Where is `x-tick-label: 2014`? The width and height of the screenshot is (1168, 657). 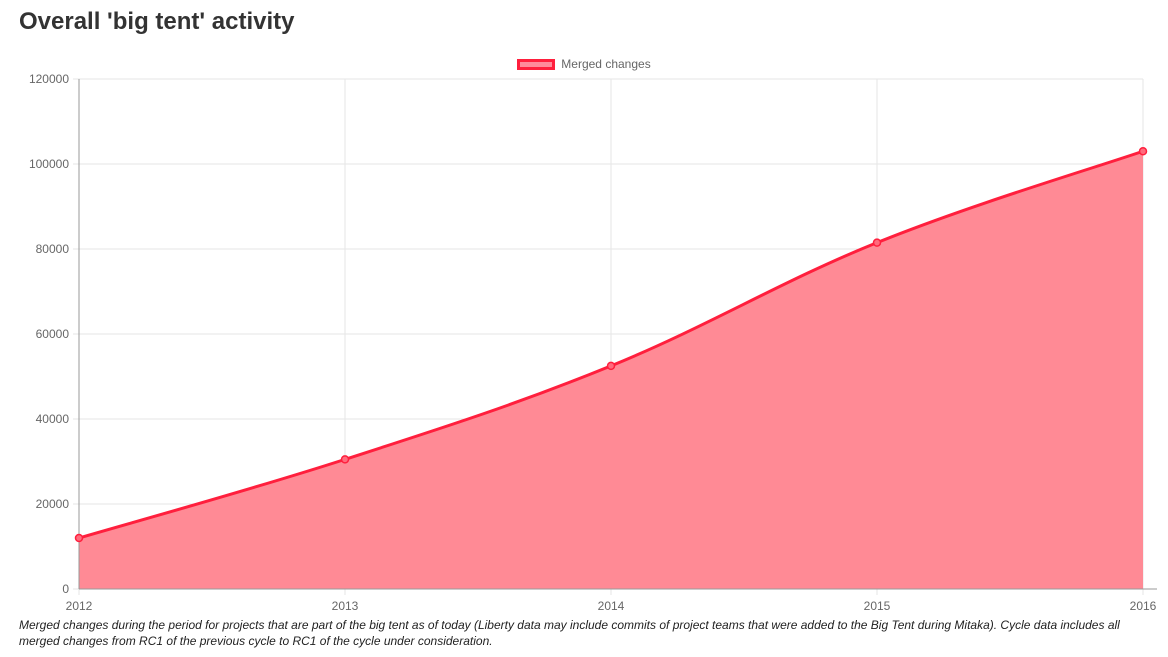 x-tick-label: 2014 is located at coordinates (611, 606).